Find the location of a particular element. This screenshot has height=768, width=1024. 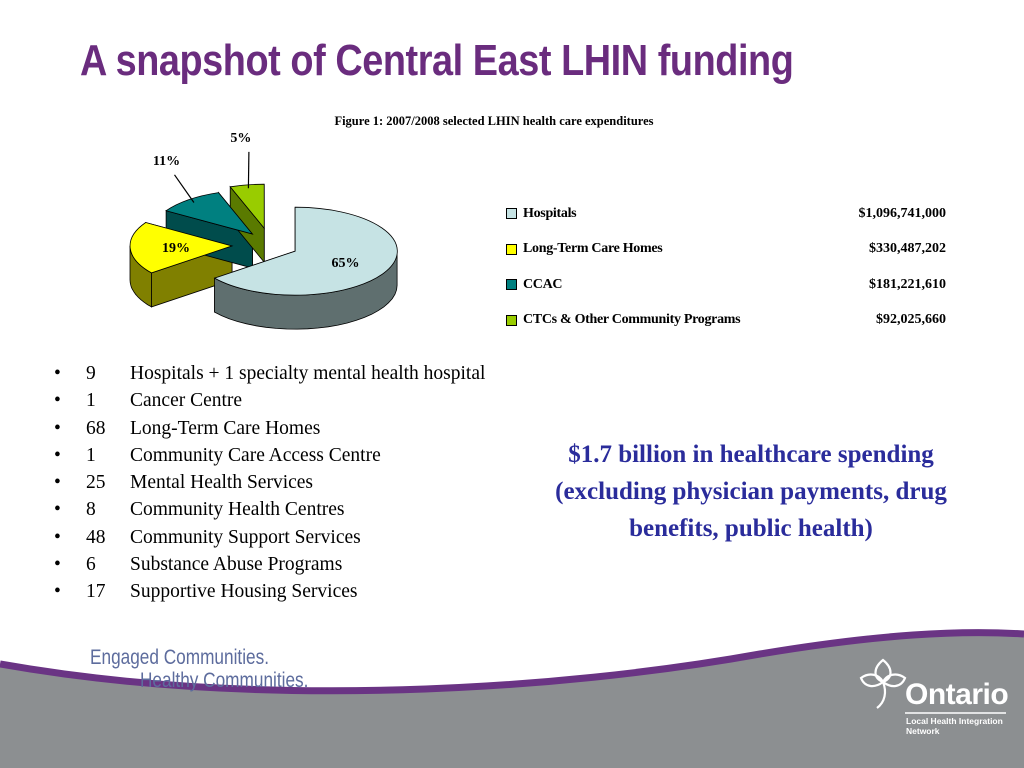

pie-chart: 65% 19% 11% 5% is located at coordinates (263, 230).